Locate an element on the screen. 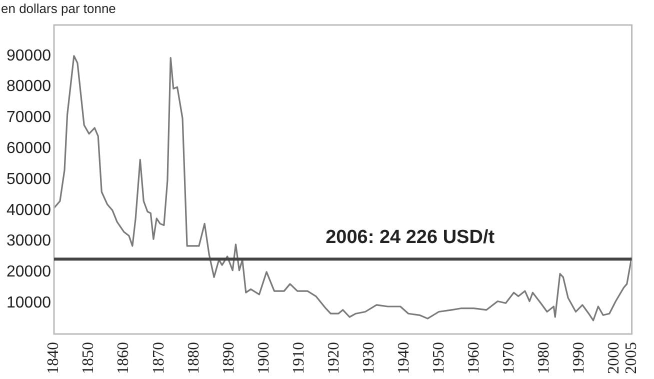 The image size is (654, 379). x-tick-label: 1970 is located at coordinates (509, 358).